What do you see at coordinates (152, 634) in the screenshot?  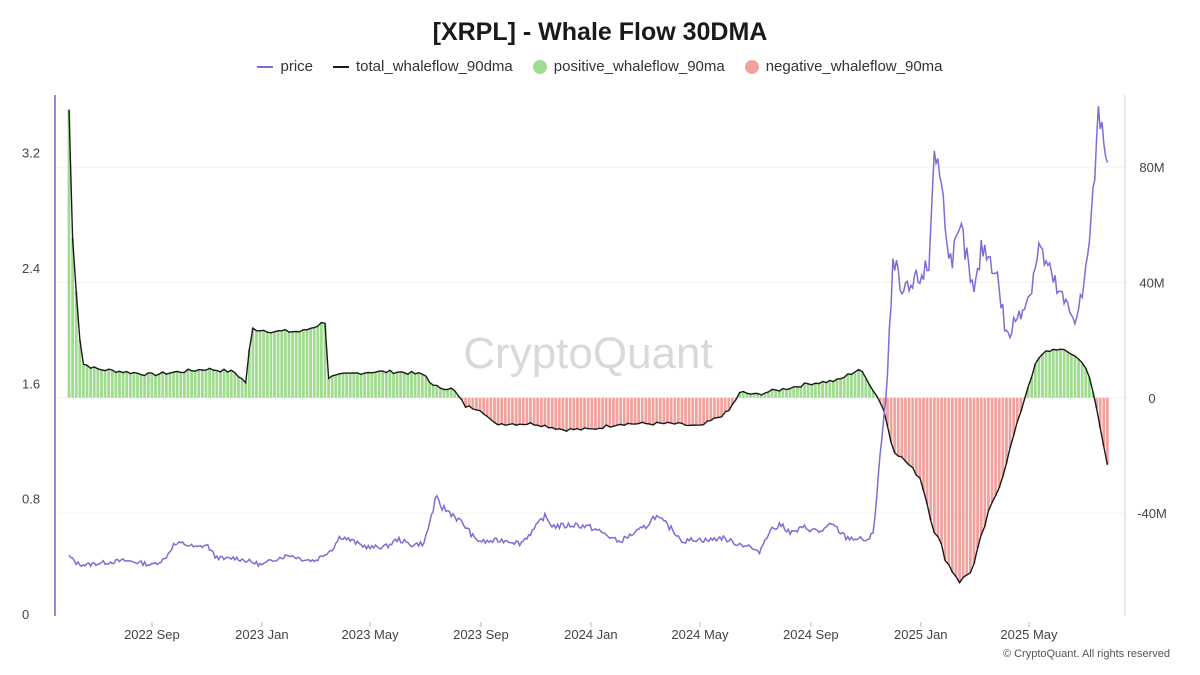 I see `x-tick-label: 2022 Sep` at bounding box center [152, 634].